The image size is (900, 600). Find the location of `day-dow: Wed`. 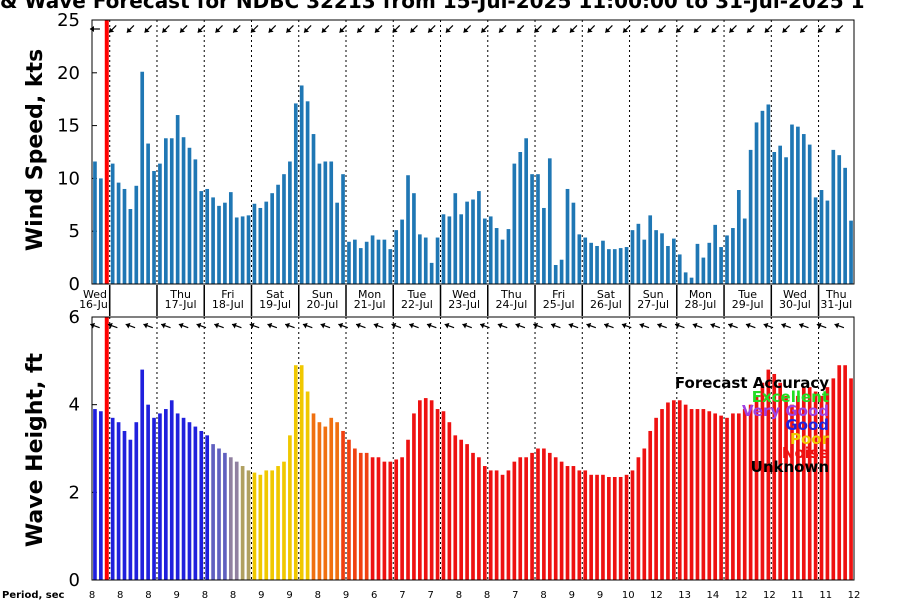

day-dow: Wed is located at coordinates (464, 294).